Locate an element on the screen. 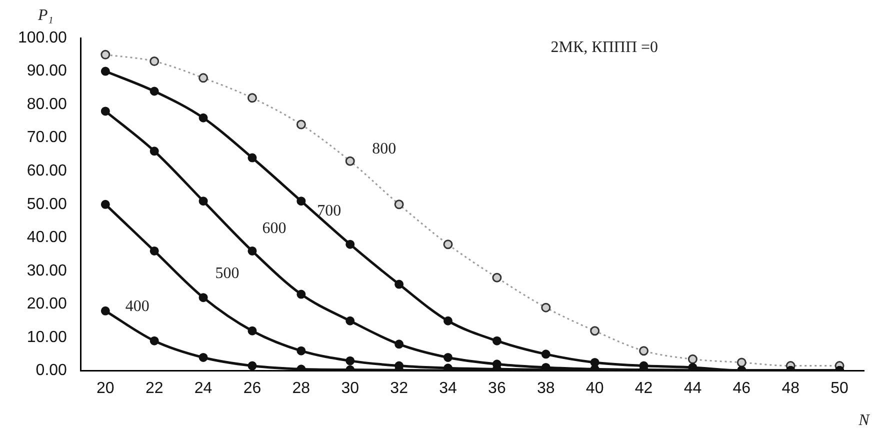 The height and width of the screenshot is (434, 876). annotation: 2МК, КППП =0 is located at coordinates (604, 47).